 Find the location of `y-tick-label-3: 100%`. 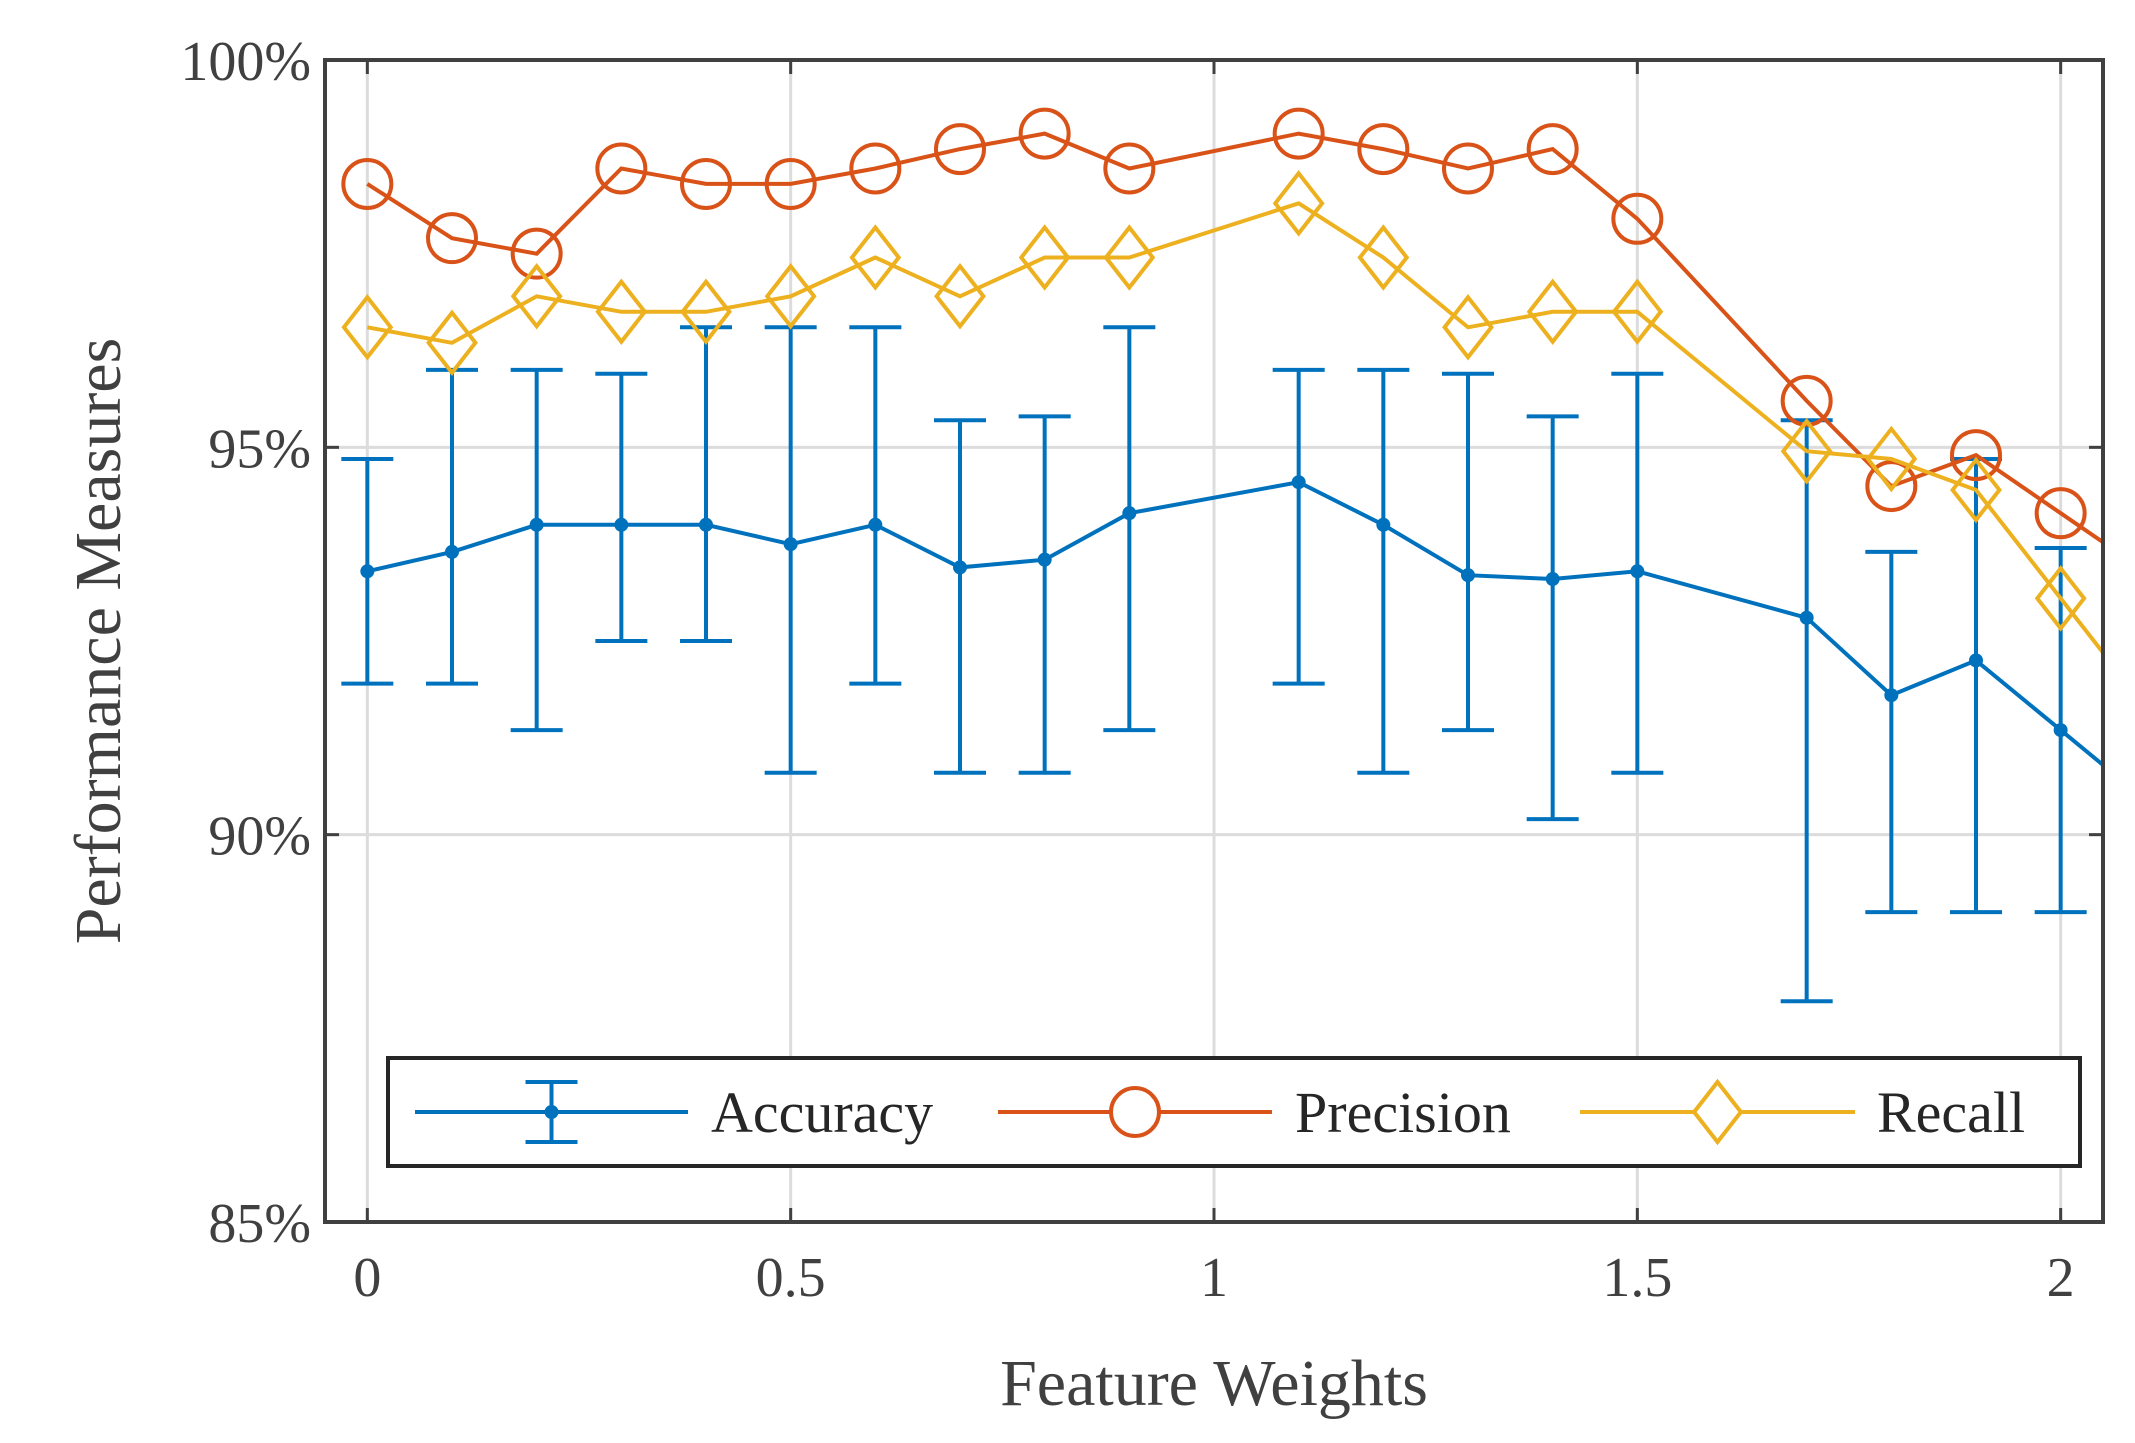

y-tick-label-3: 100% is located at coordinates (245, 62).